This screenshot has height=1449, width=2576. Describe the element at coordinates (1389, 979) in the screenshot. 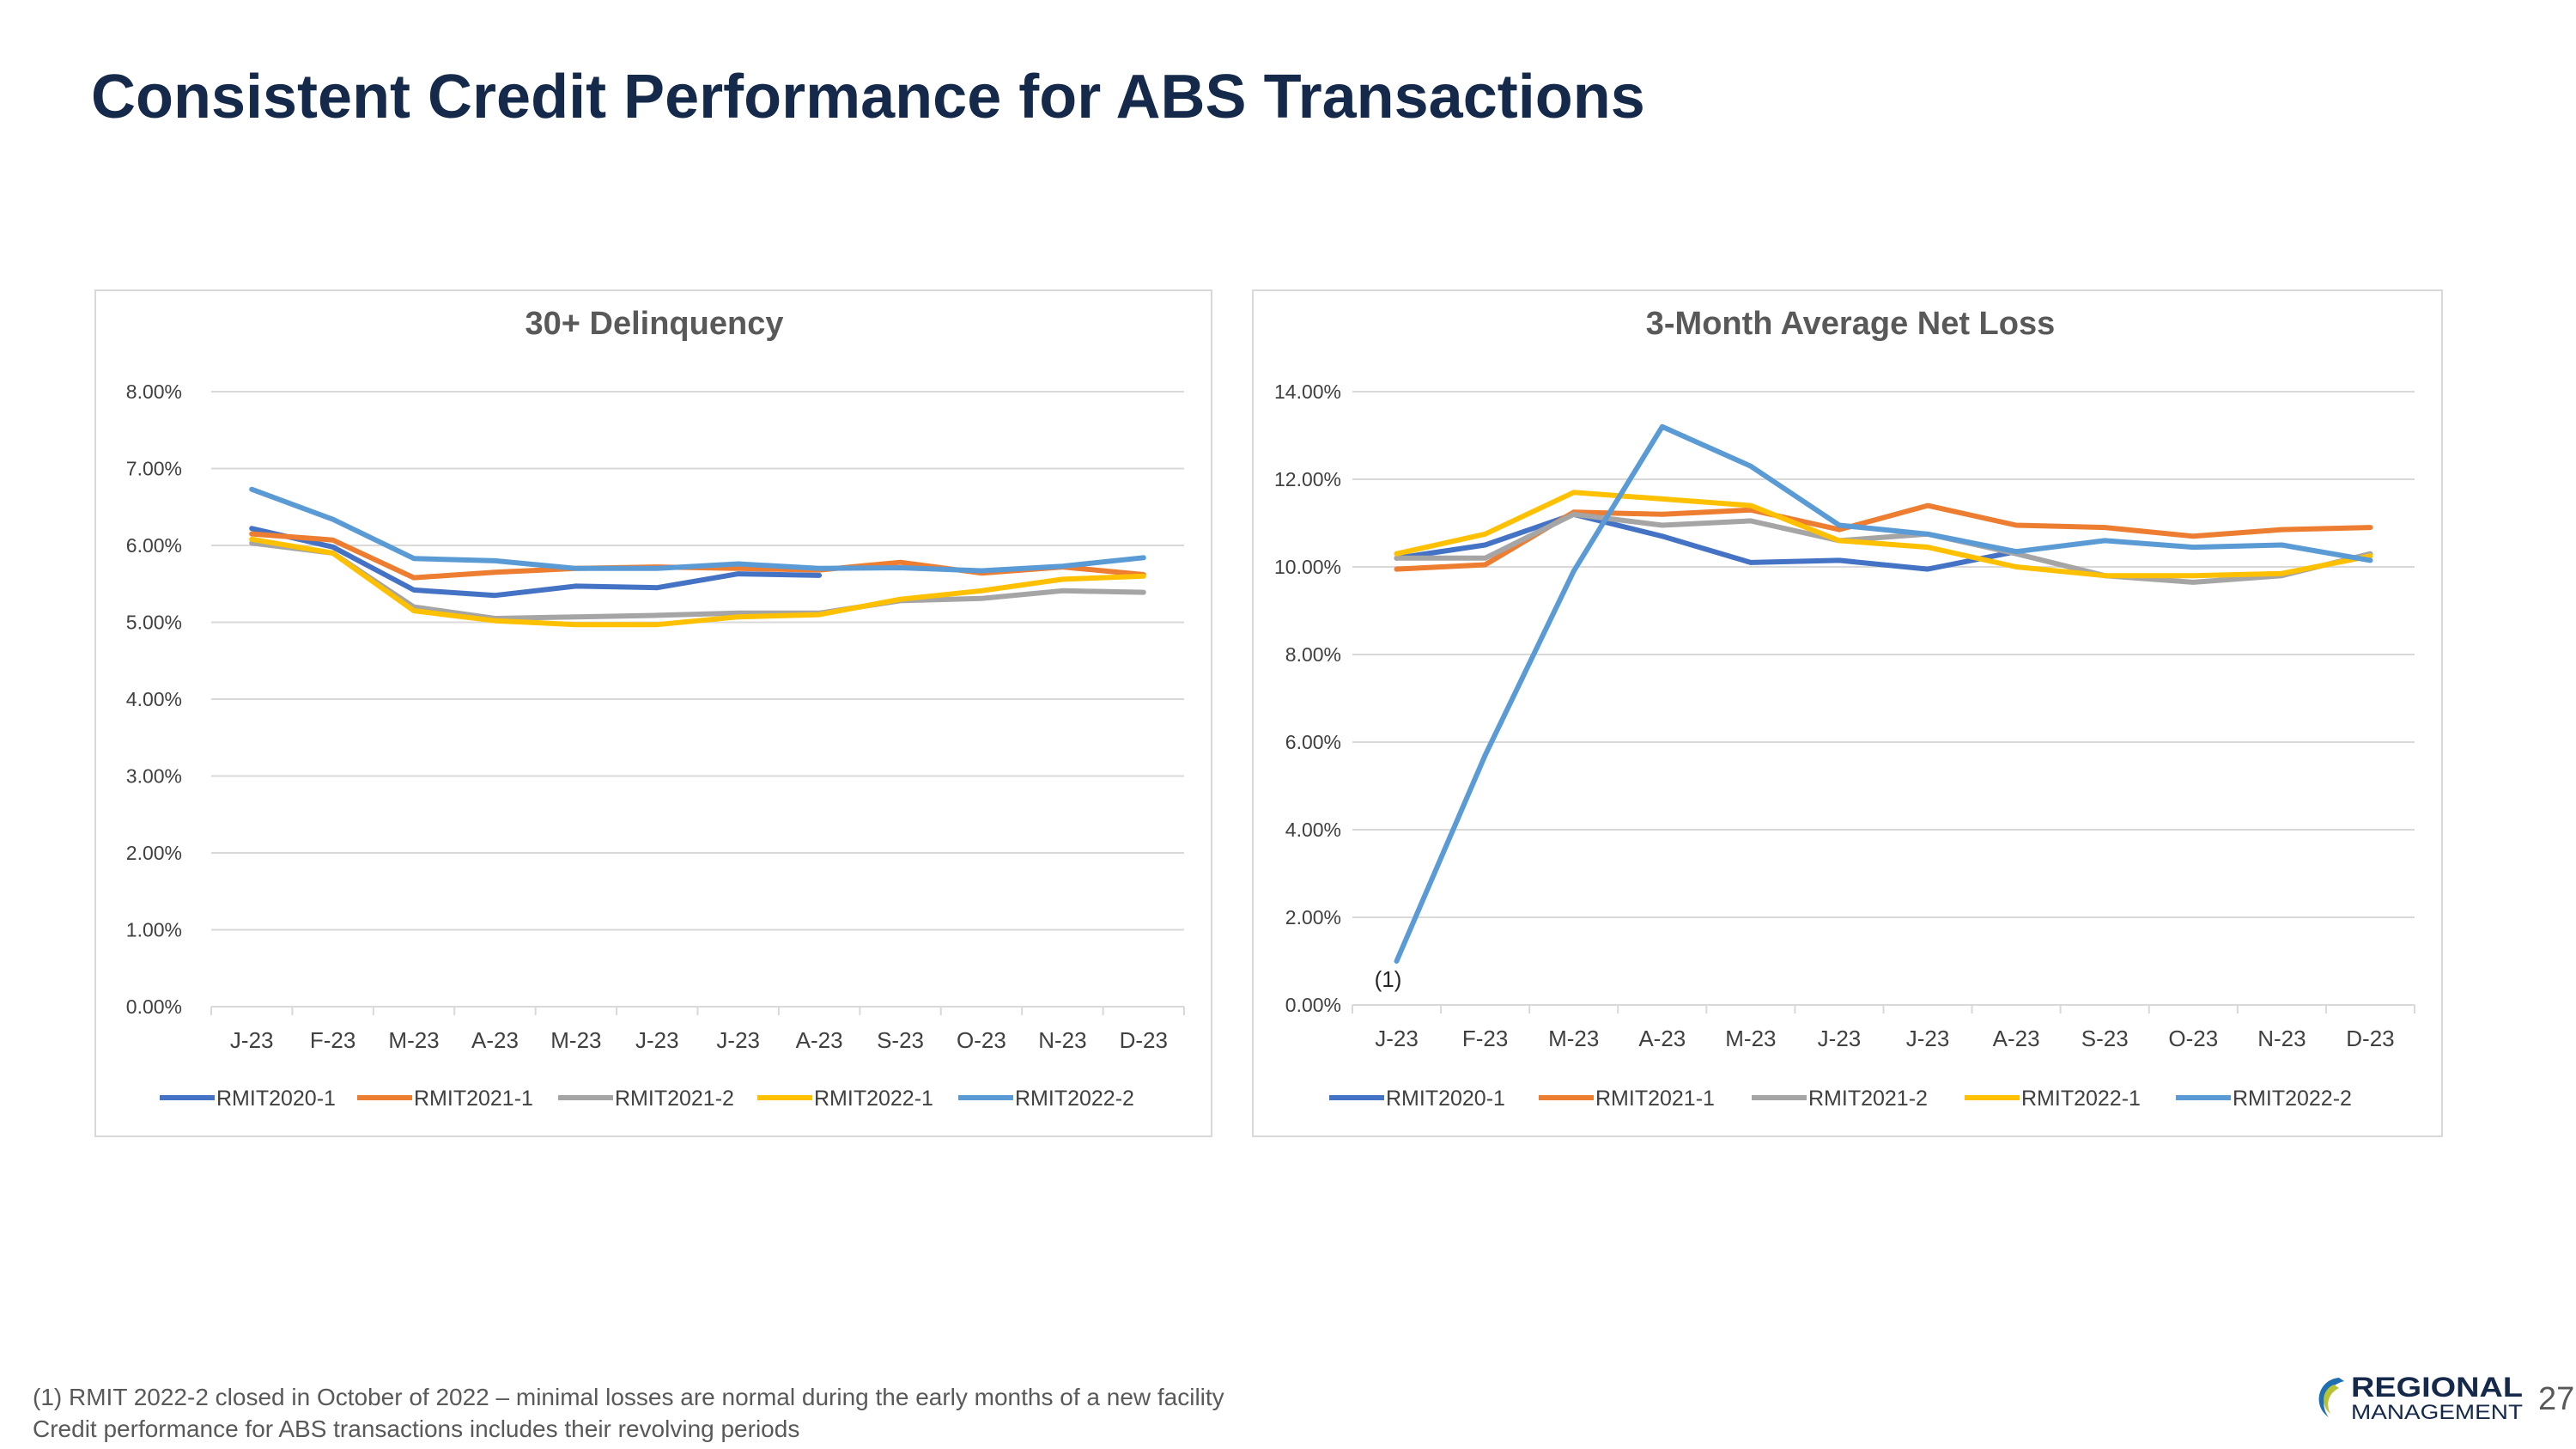

I see `annotation-label: (1)` at that location.